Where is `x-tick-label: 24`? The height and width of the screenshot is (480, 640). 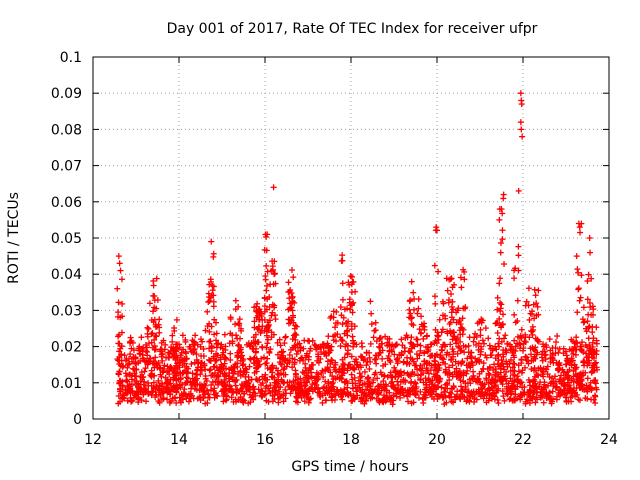
x-tick-label: 24 is located at coordinates (609, 440).